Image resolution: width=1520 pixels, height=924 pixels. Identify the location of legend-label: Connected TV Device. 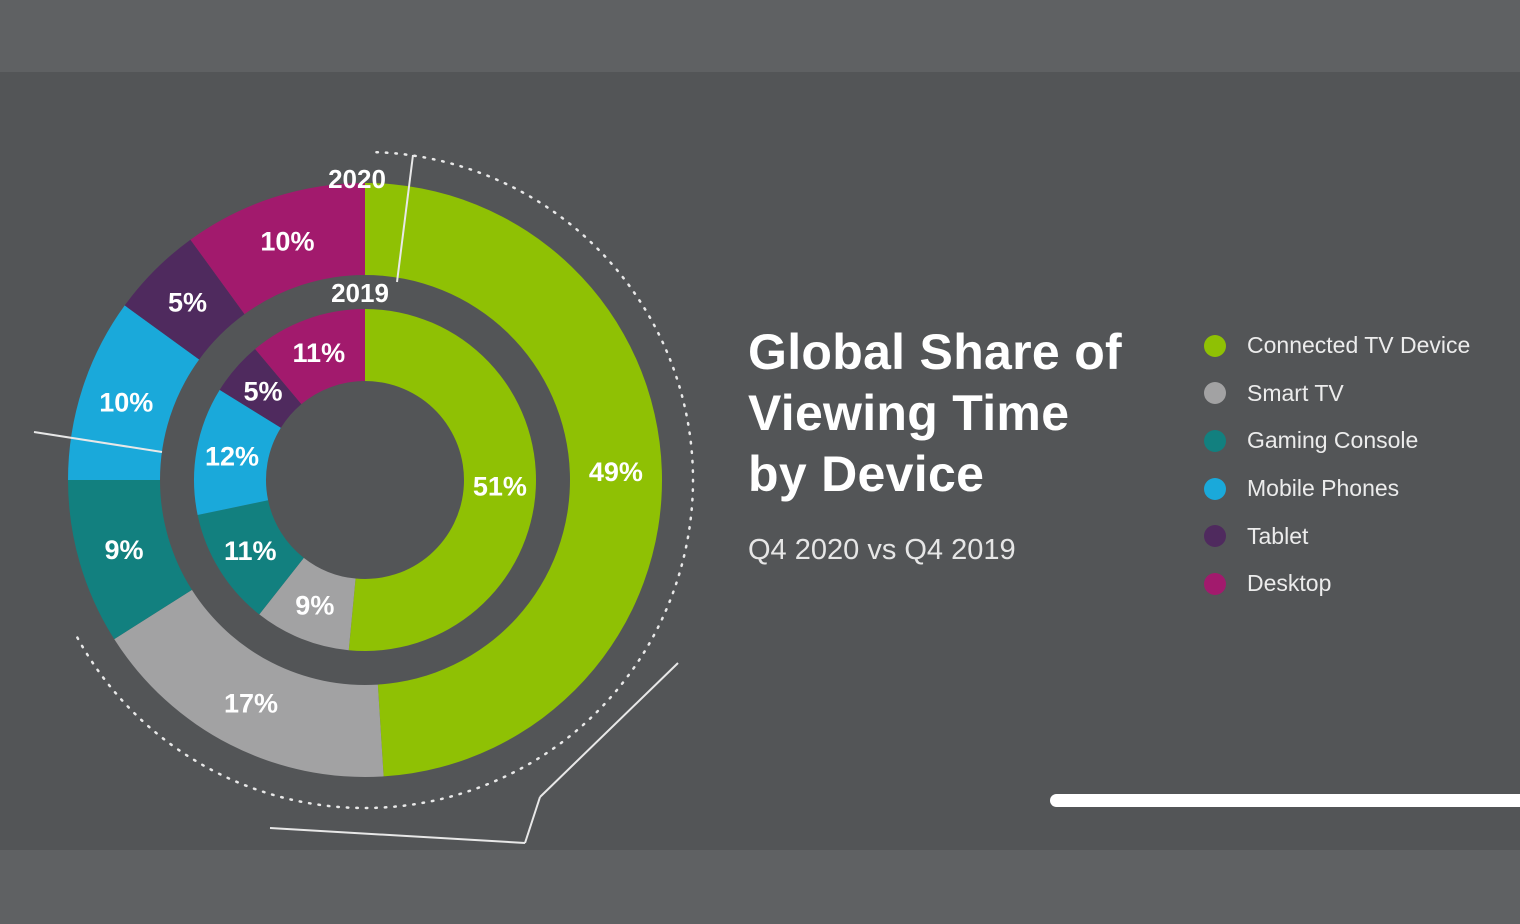
(1359, 345).